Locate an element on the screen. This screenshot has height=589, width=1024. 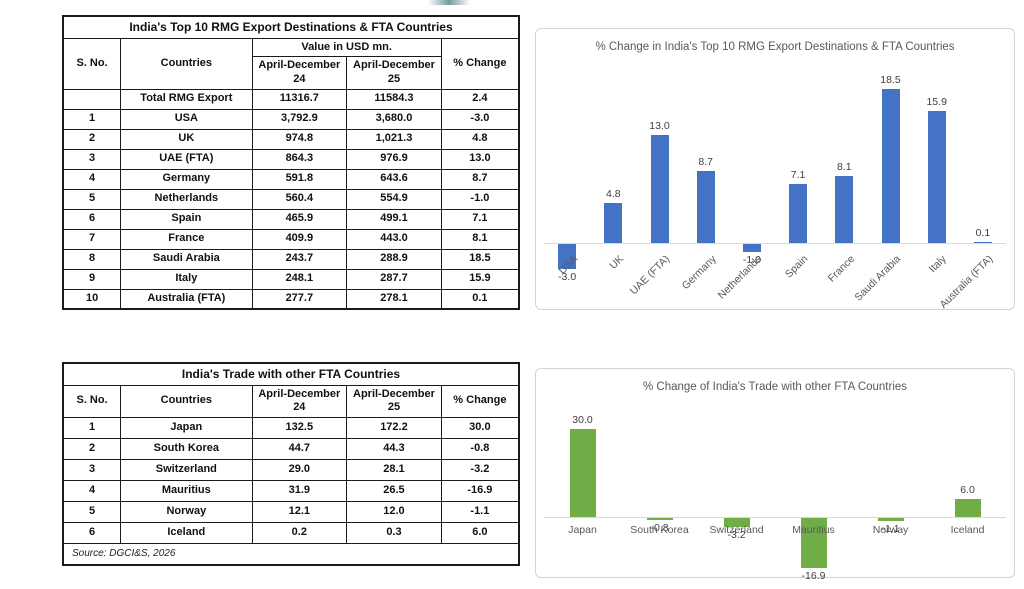
category-label: Germany is located at coordinates (699, 273).